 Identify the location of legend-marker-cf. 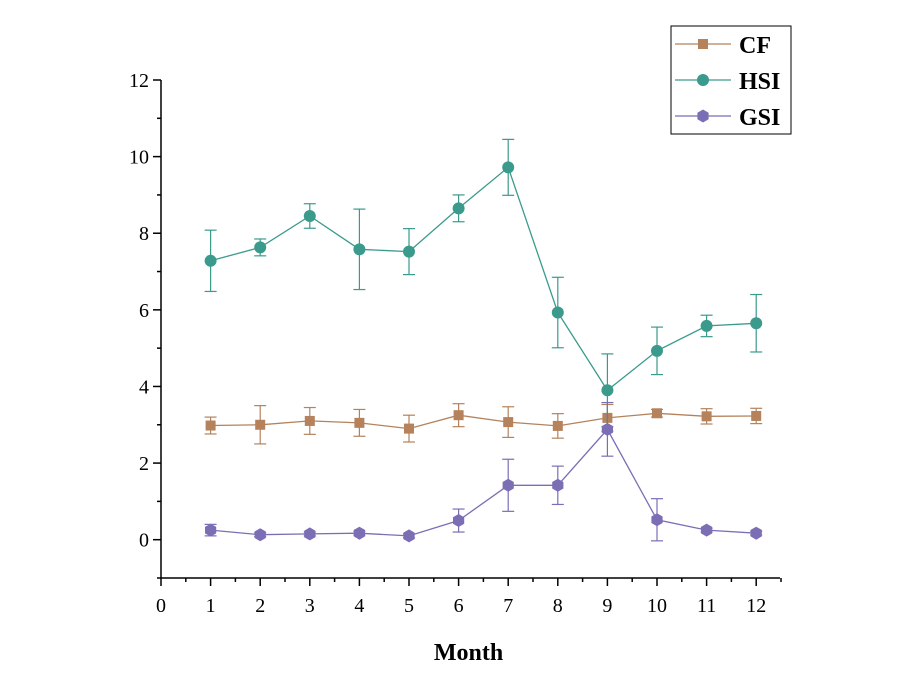
(703, 44).